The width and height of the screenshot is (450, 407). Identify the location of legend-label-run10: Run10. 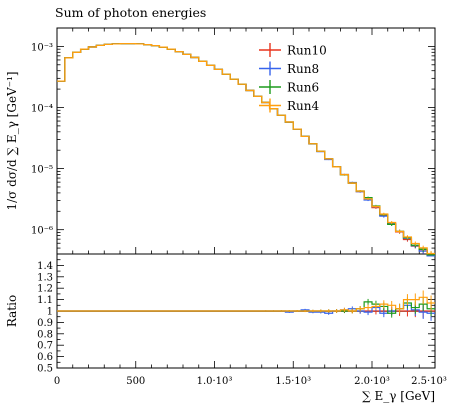
(307, 51).